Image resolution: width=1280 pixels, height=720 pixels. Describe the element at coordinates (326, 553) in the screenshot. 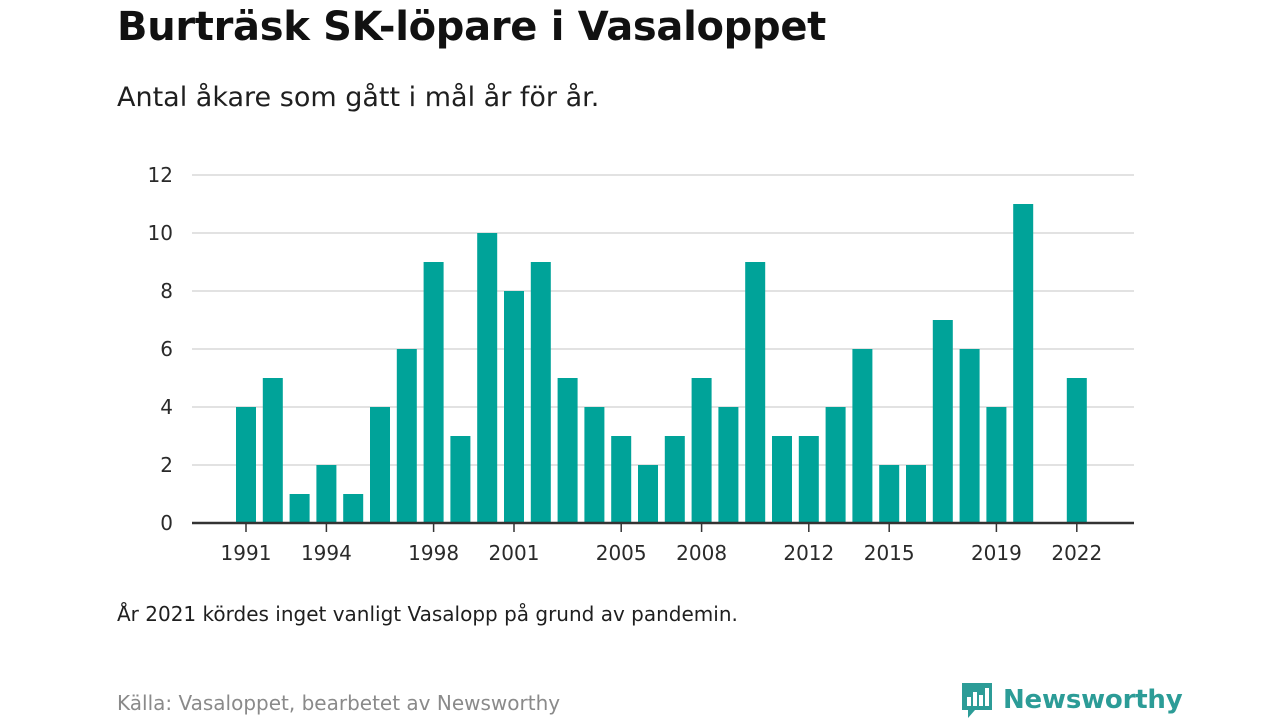

I see `x-tick-label: 1994` at that location.